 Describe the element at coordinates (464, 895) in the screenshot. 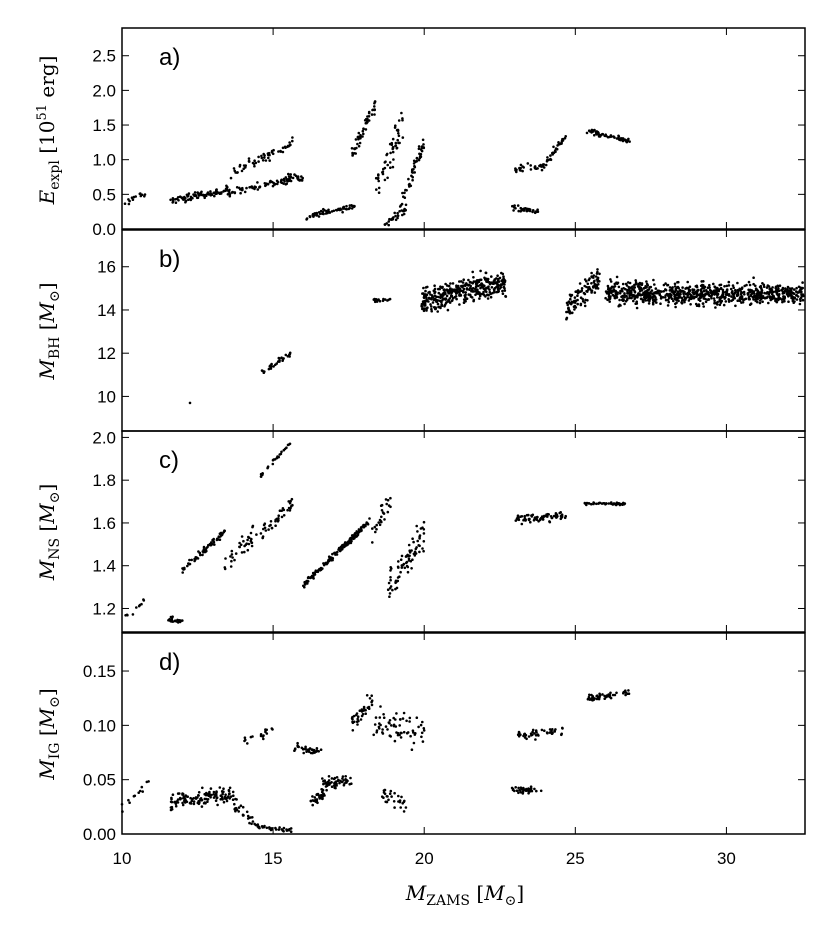

I see `svg-text: MZAMS [M⊙]` at that location.